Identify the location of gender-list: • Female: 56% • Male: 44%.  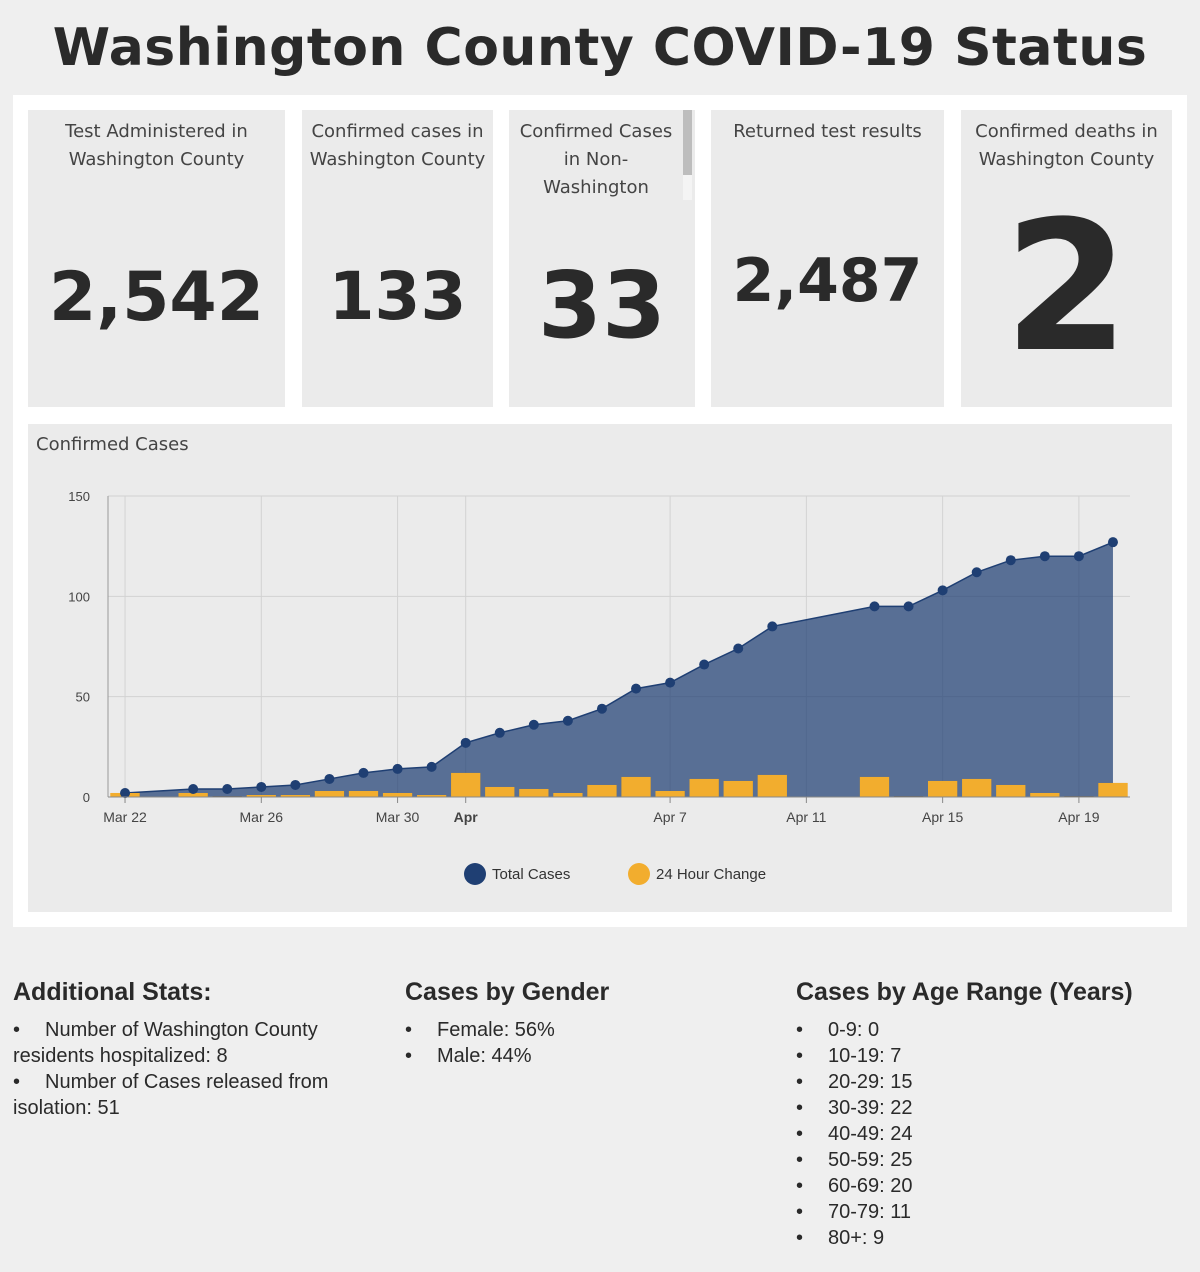
(585, 1043).